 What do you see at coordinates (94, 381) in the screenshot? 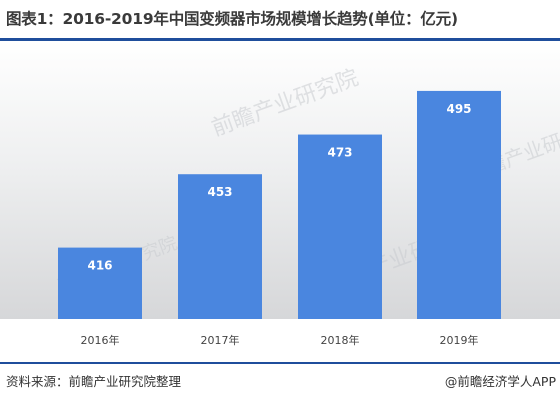
I see `source-note: 资料来源：前瞻产业研究院整理` at bounding box center [94, 381].